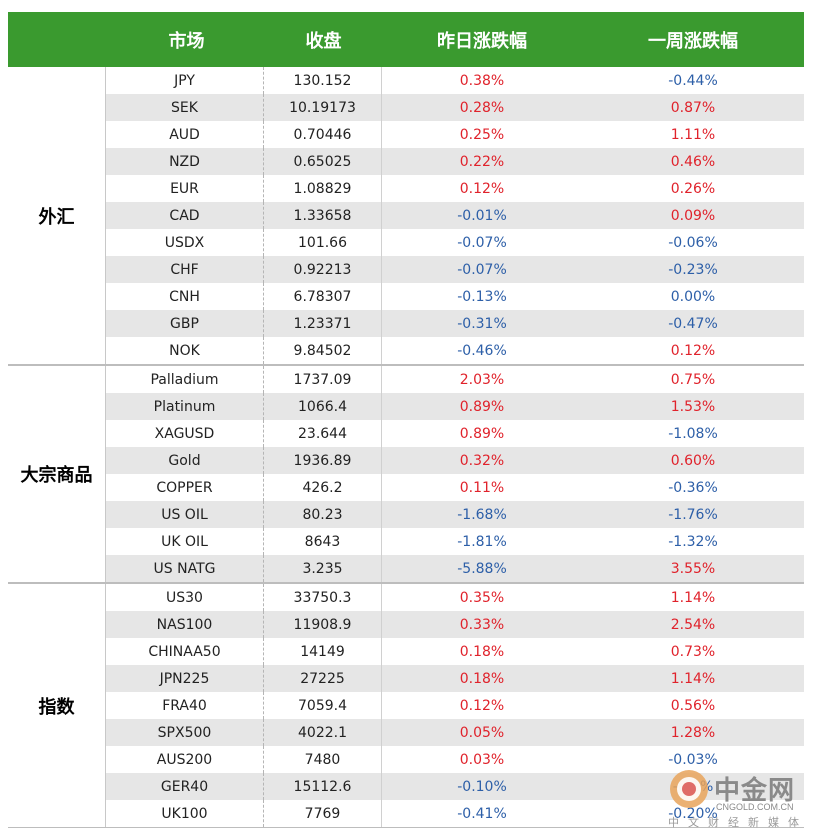  I want to click on weekly-change-cell: 0.12%, so click(693, 350).